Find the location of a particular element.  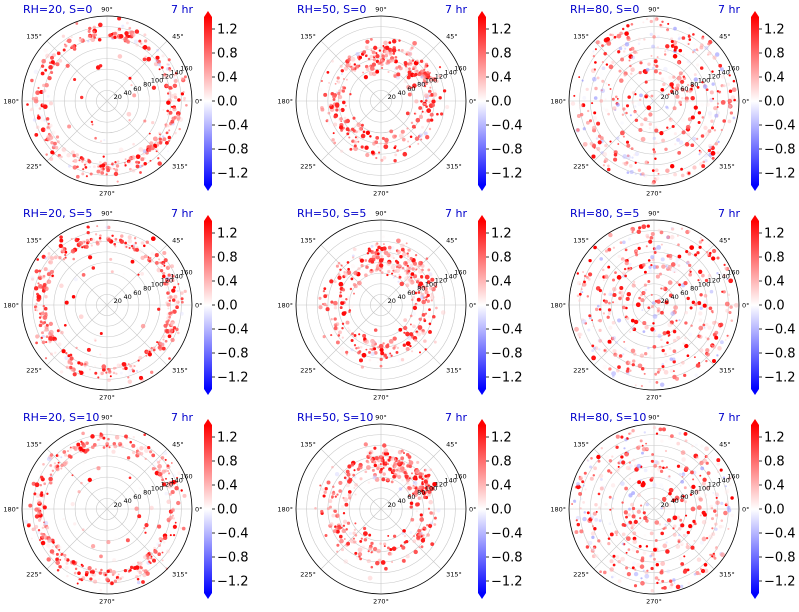

panel-title: RH=20, S=0 is located at coordinates (57, 9).